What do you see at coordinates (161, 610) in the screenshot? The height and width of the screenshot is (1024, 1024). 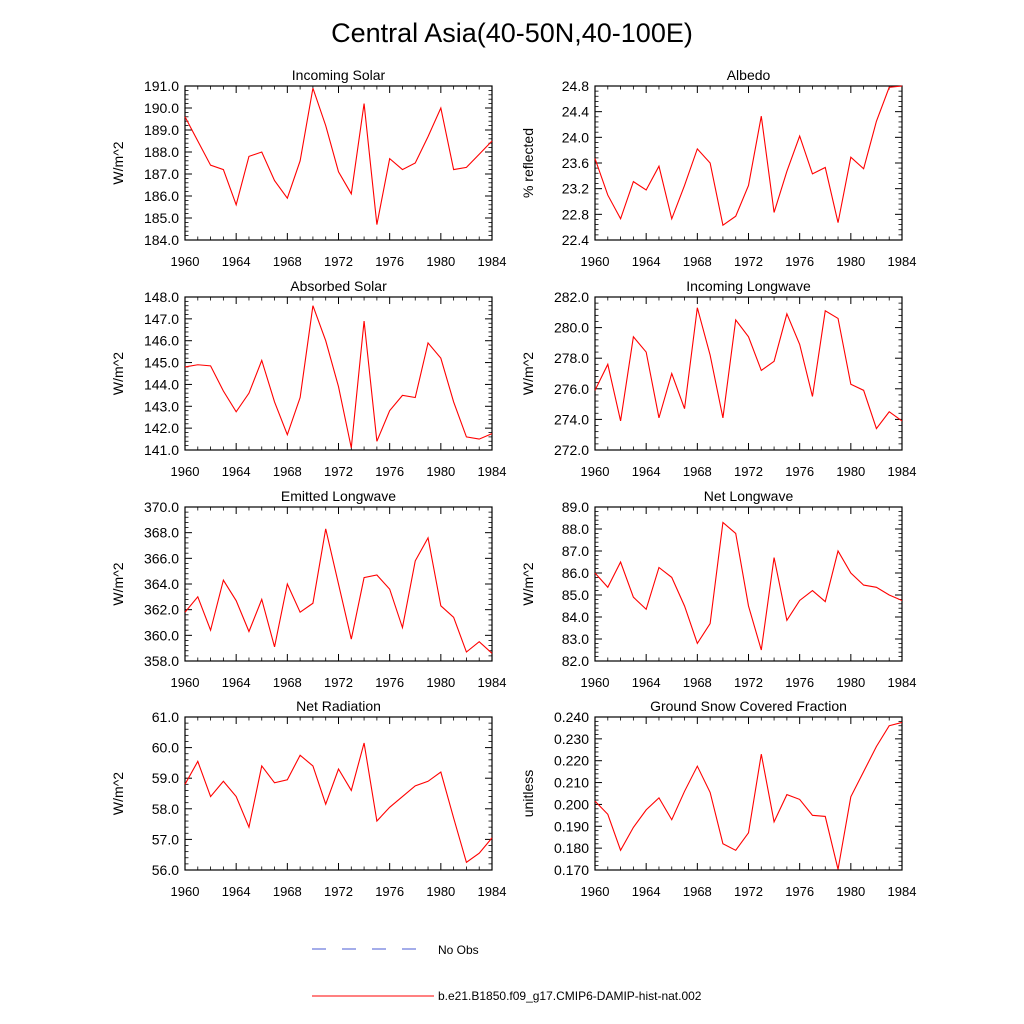 I see `y-tick-label: 362.0` at bounding box center [161, 610].